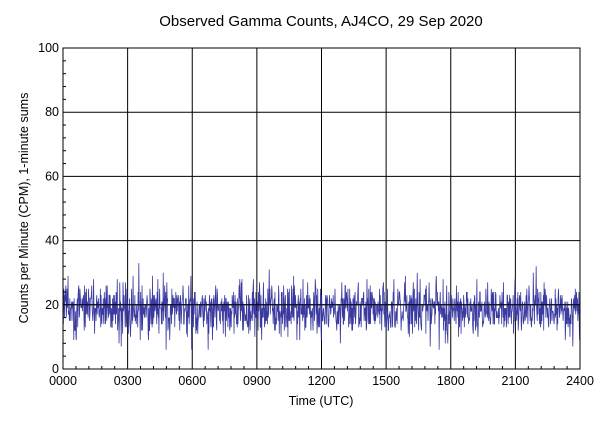 This screenshot has width=600, height=428. Describe the element at coordinates (63, 381) in the screenshot. I see `x-tick-label-0000: 0000` at that location.